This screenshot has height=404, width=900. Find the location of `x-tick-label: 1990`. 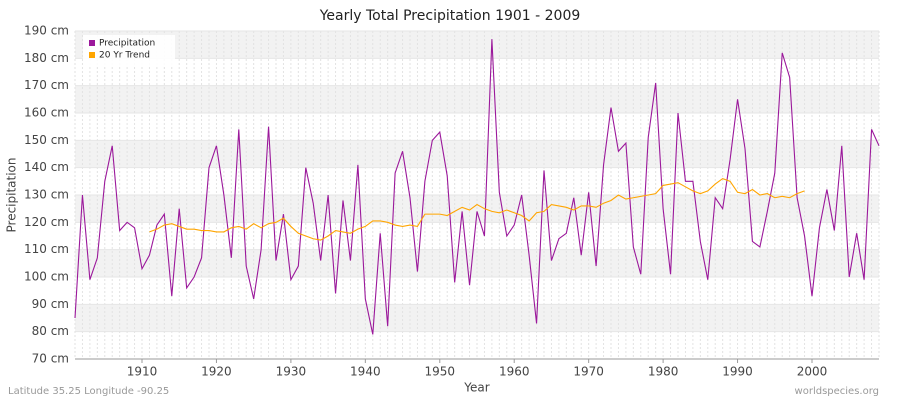

x-tick-label: 1990 is located at coordinates (737, 372).